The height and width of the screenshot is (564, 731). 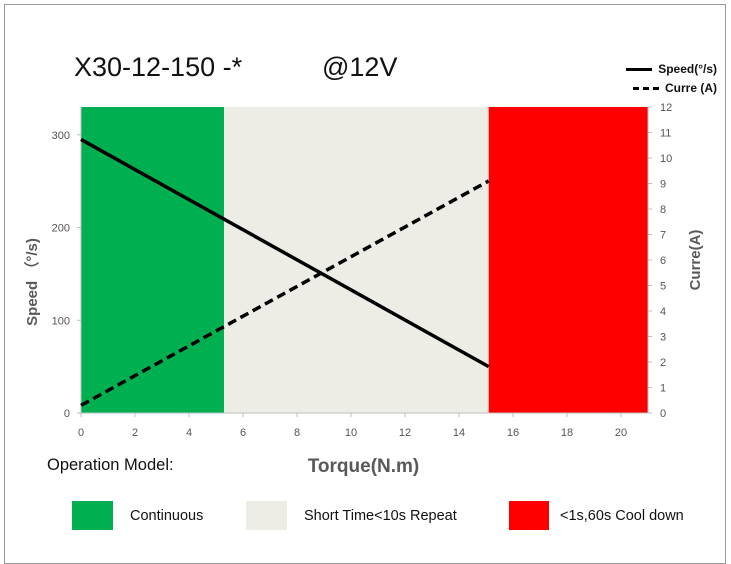 I want to click on y-axis-title: Speed （°/s), so click(x=32, y=282).